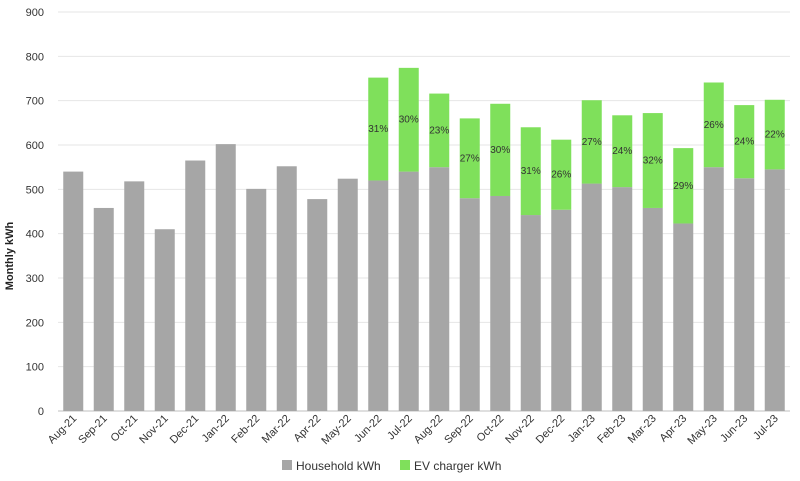 The height and width of the screenshot is (481, 800). I want to click on x-tick-label: Sep-22, so click(459, 430).